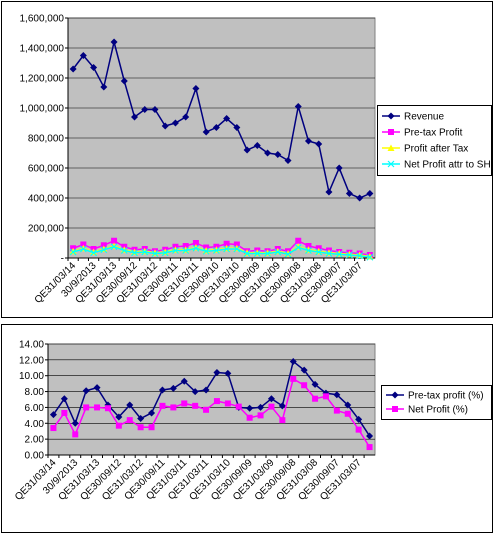 The width and height of the screenshot is (495, 540). I want to click on legend-box, so click(436, 402).